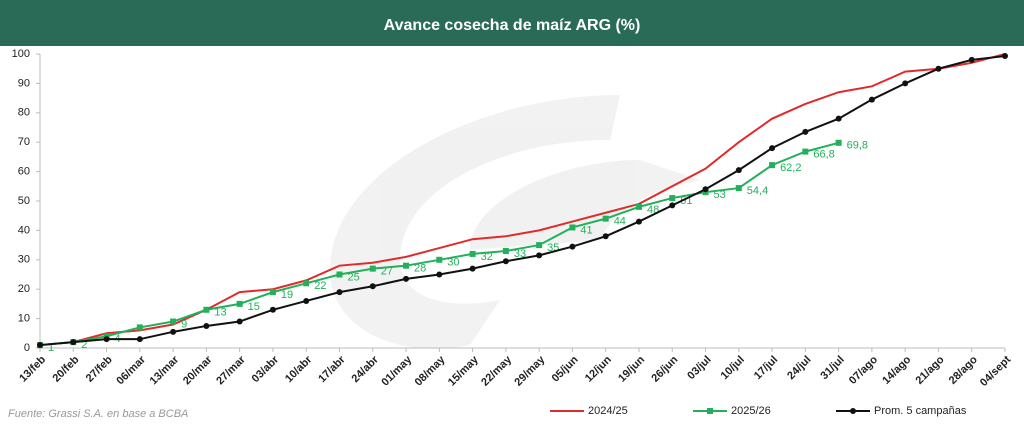 The image size is (1024, 431). I want to click on x-tick-label: 10/abr, so click(299, 369).